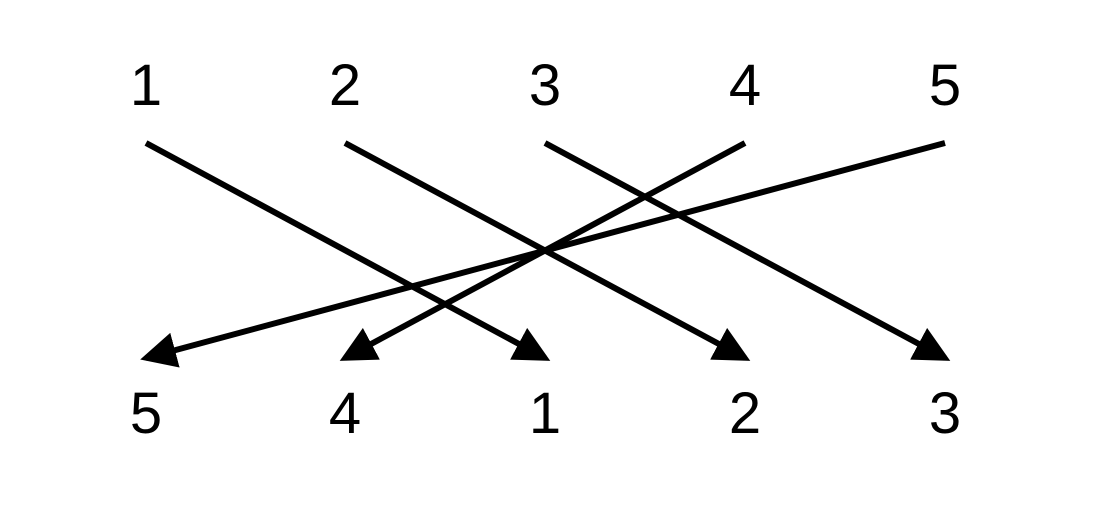 The height and width of the screenshot is (508, 1094). I want to click on bottom-label-5: 5, so click(146, 413).